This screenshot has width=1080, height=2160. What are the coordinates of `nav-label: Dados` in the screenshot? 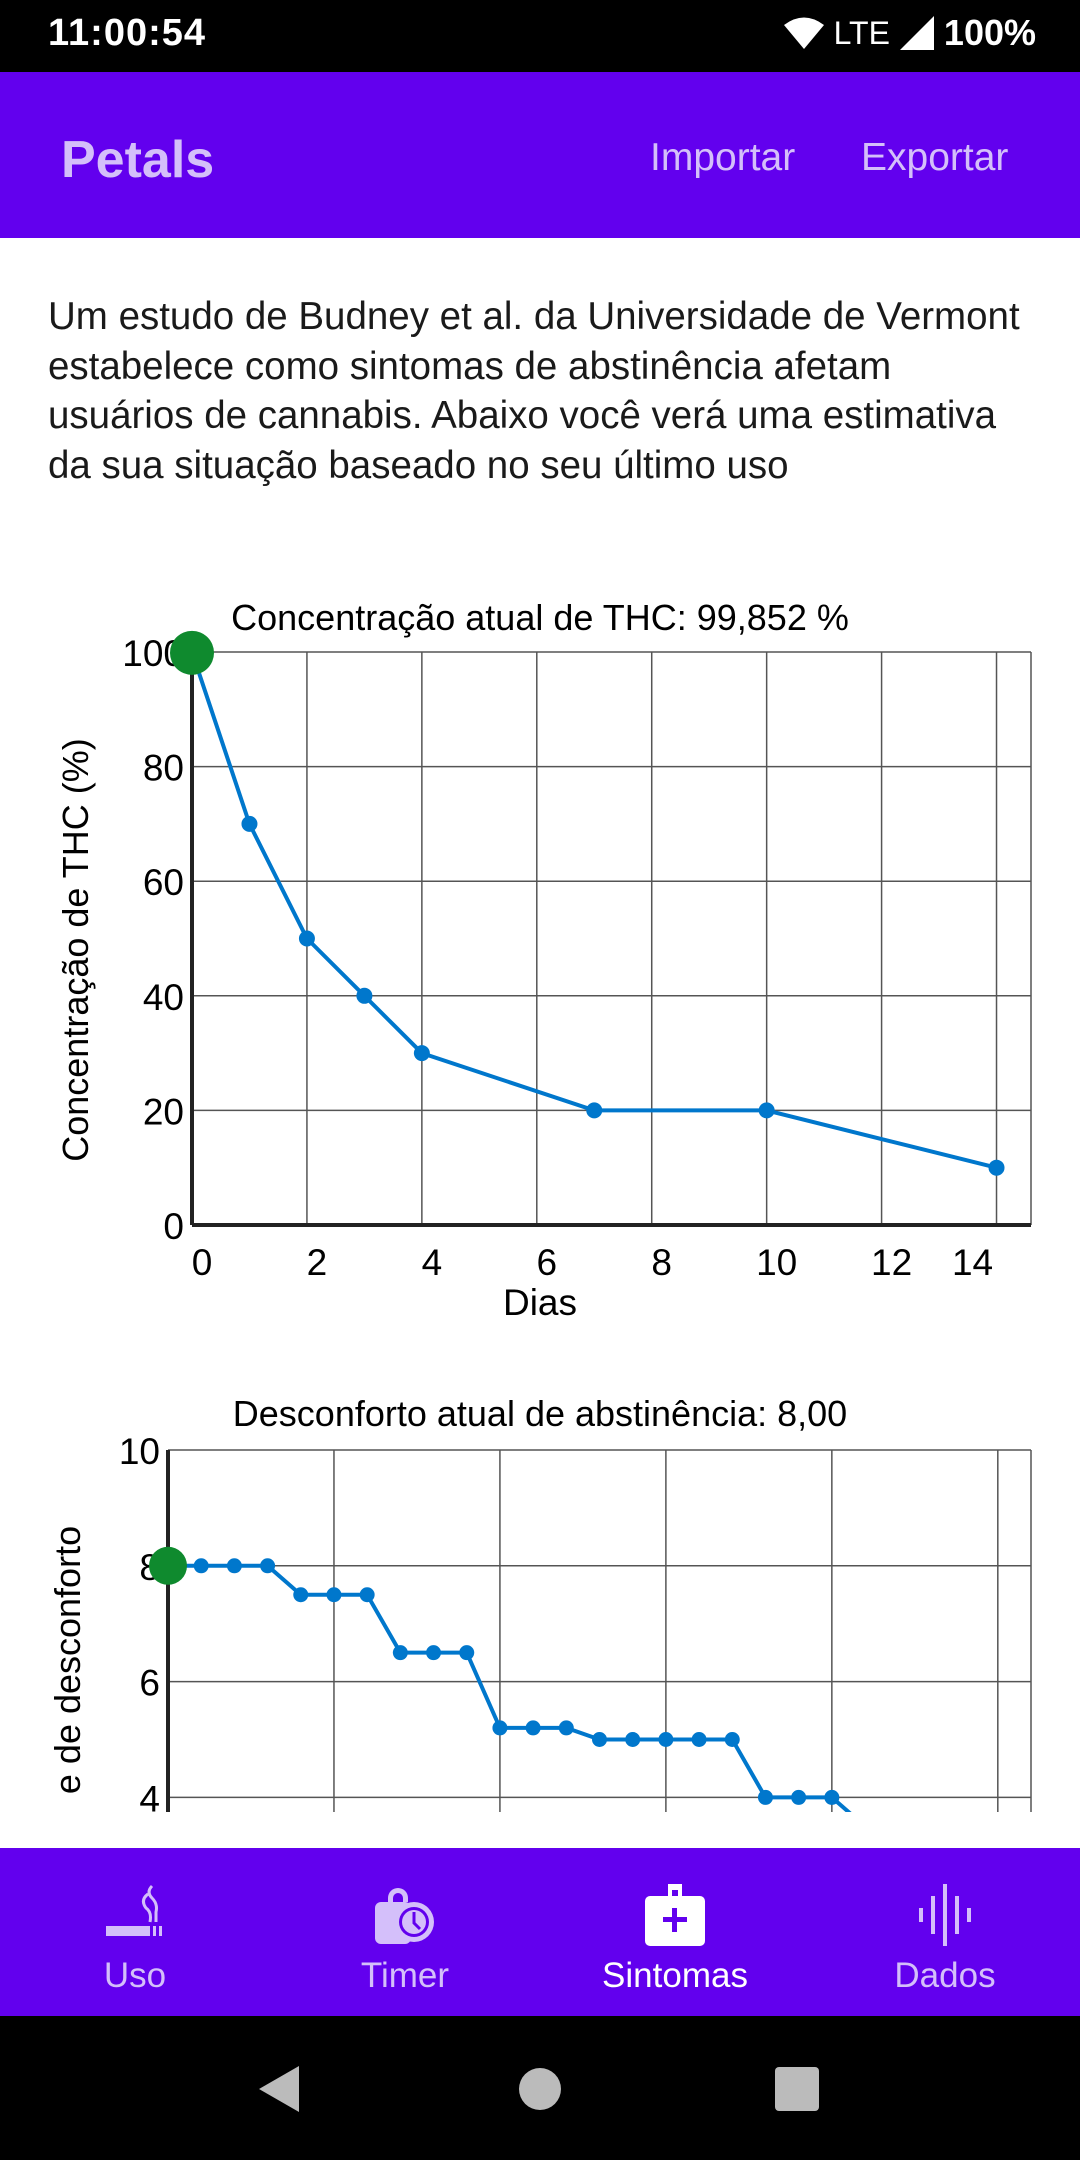 It's located at (945, 1975).